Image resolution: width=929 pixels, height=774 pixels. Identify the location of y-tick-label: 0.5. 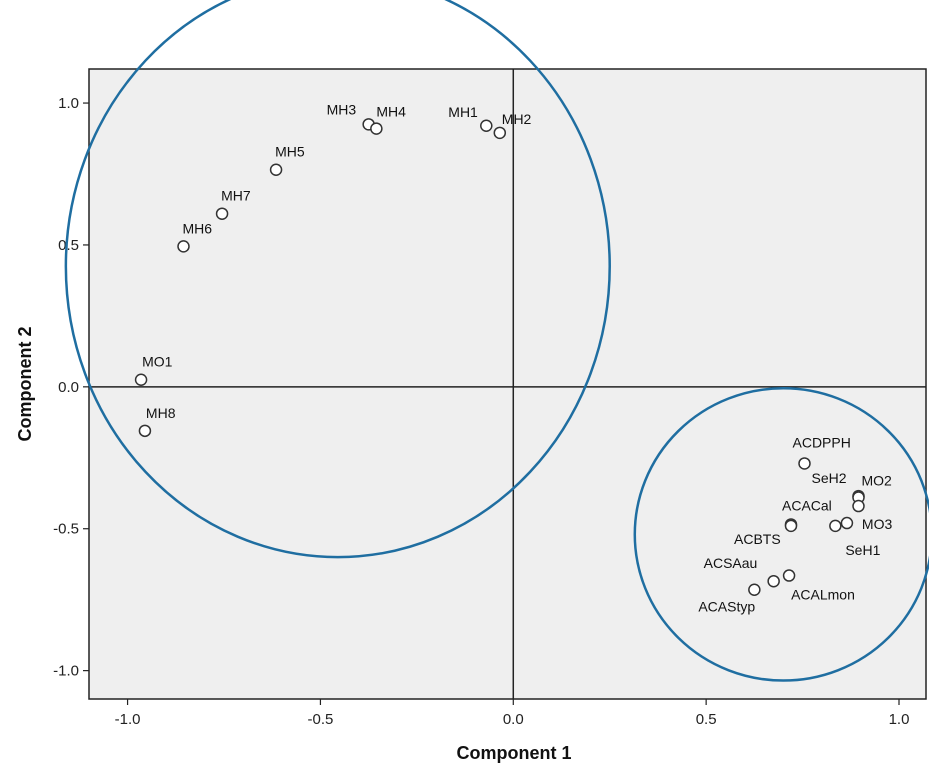
(68, 245).